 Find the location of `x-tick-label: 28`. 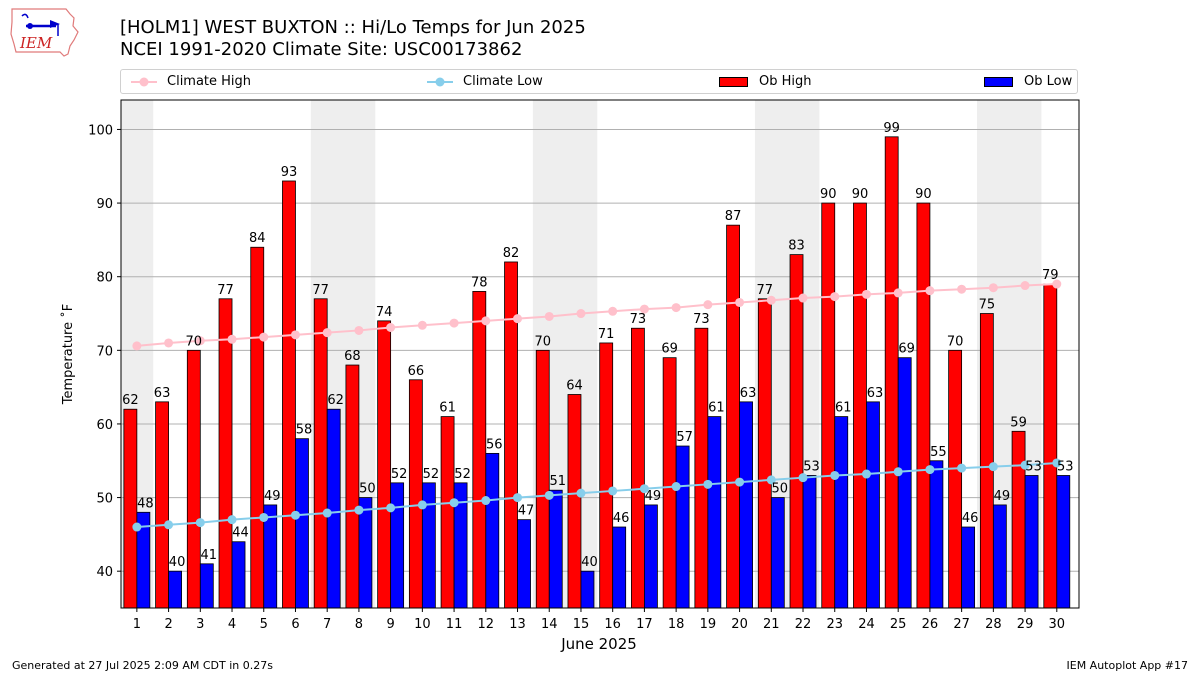

x-tick-label: 28 is located at coordinates (993, 624).